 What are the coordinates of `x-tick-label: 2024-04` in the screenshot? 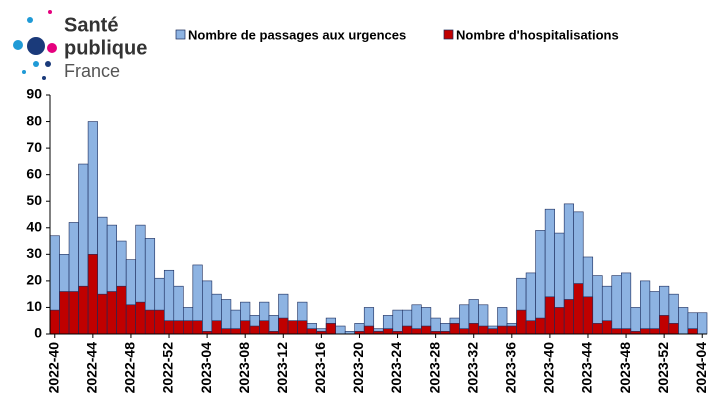 It's located at (701, 368).